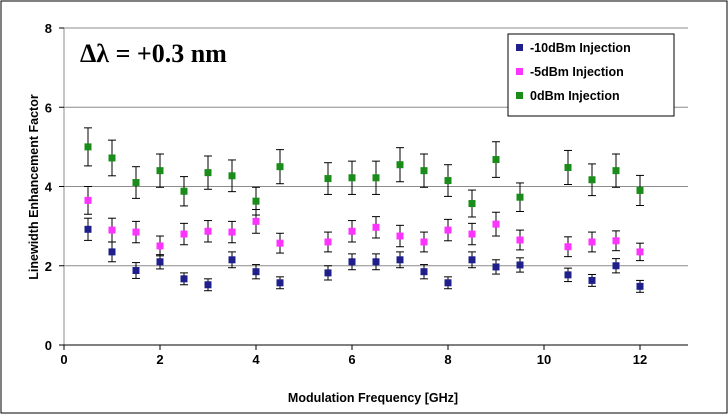 The height and width of the screenshot is (414, 728). Describe the element at coordinates (48, 28) in the screenshot. I see `y-tick-label: 8` at that location.